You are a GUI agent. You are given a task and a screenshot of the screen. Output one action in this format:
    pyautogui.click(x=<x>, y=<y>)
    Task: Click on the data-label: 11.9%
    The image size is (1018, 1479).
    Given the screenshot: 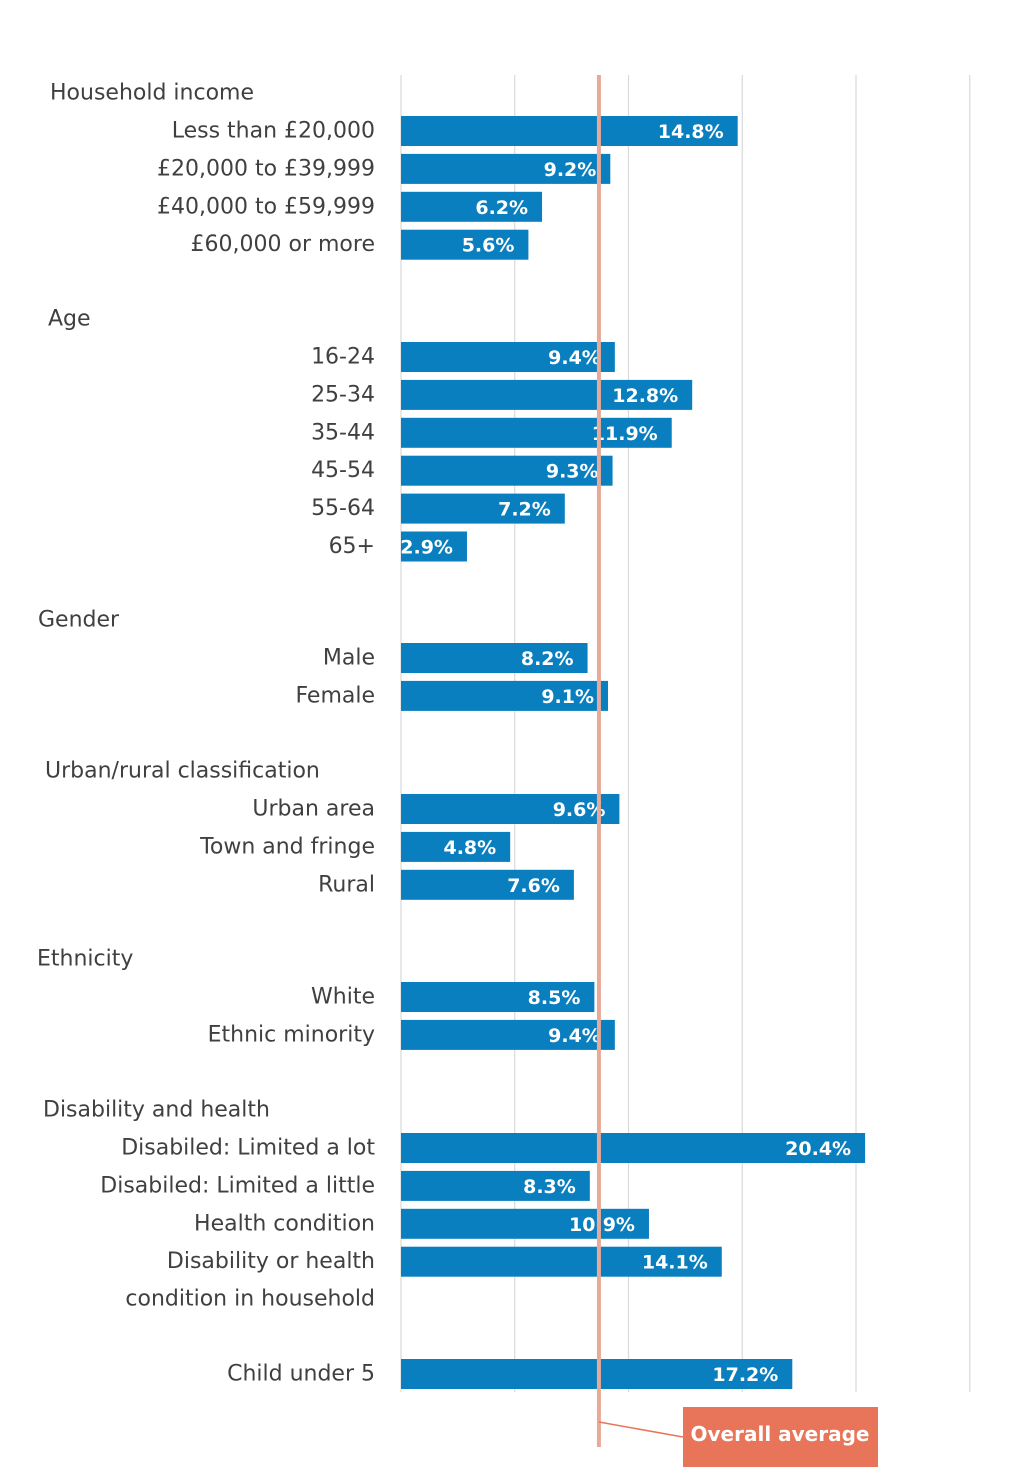 What is the action you would take?
    pyautogui.click(x=625, y=434)
    